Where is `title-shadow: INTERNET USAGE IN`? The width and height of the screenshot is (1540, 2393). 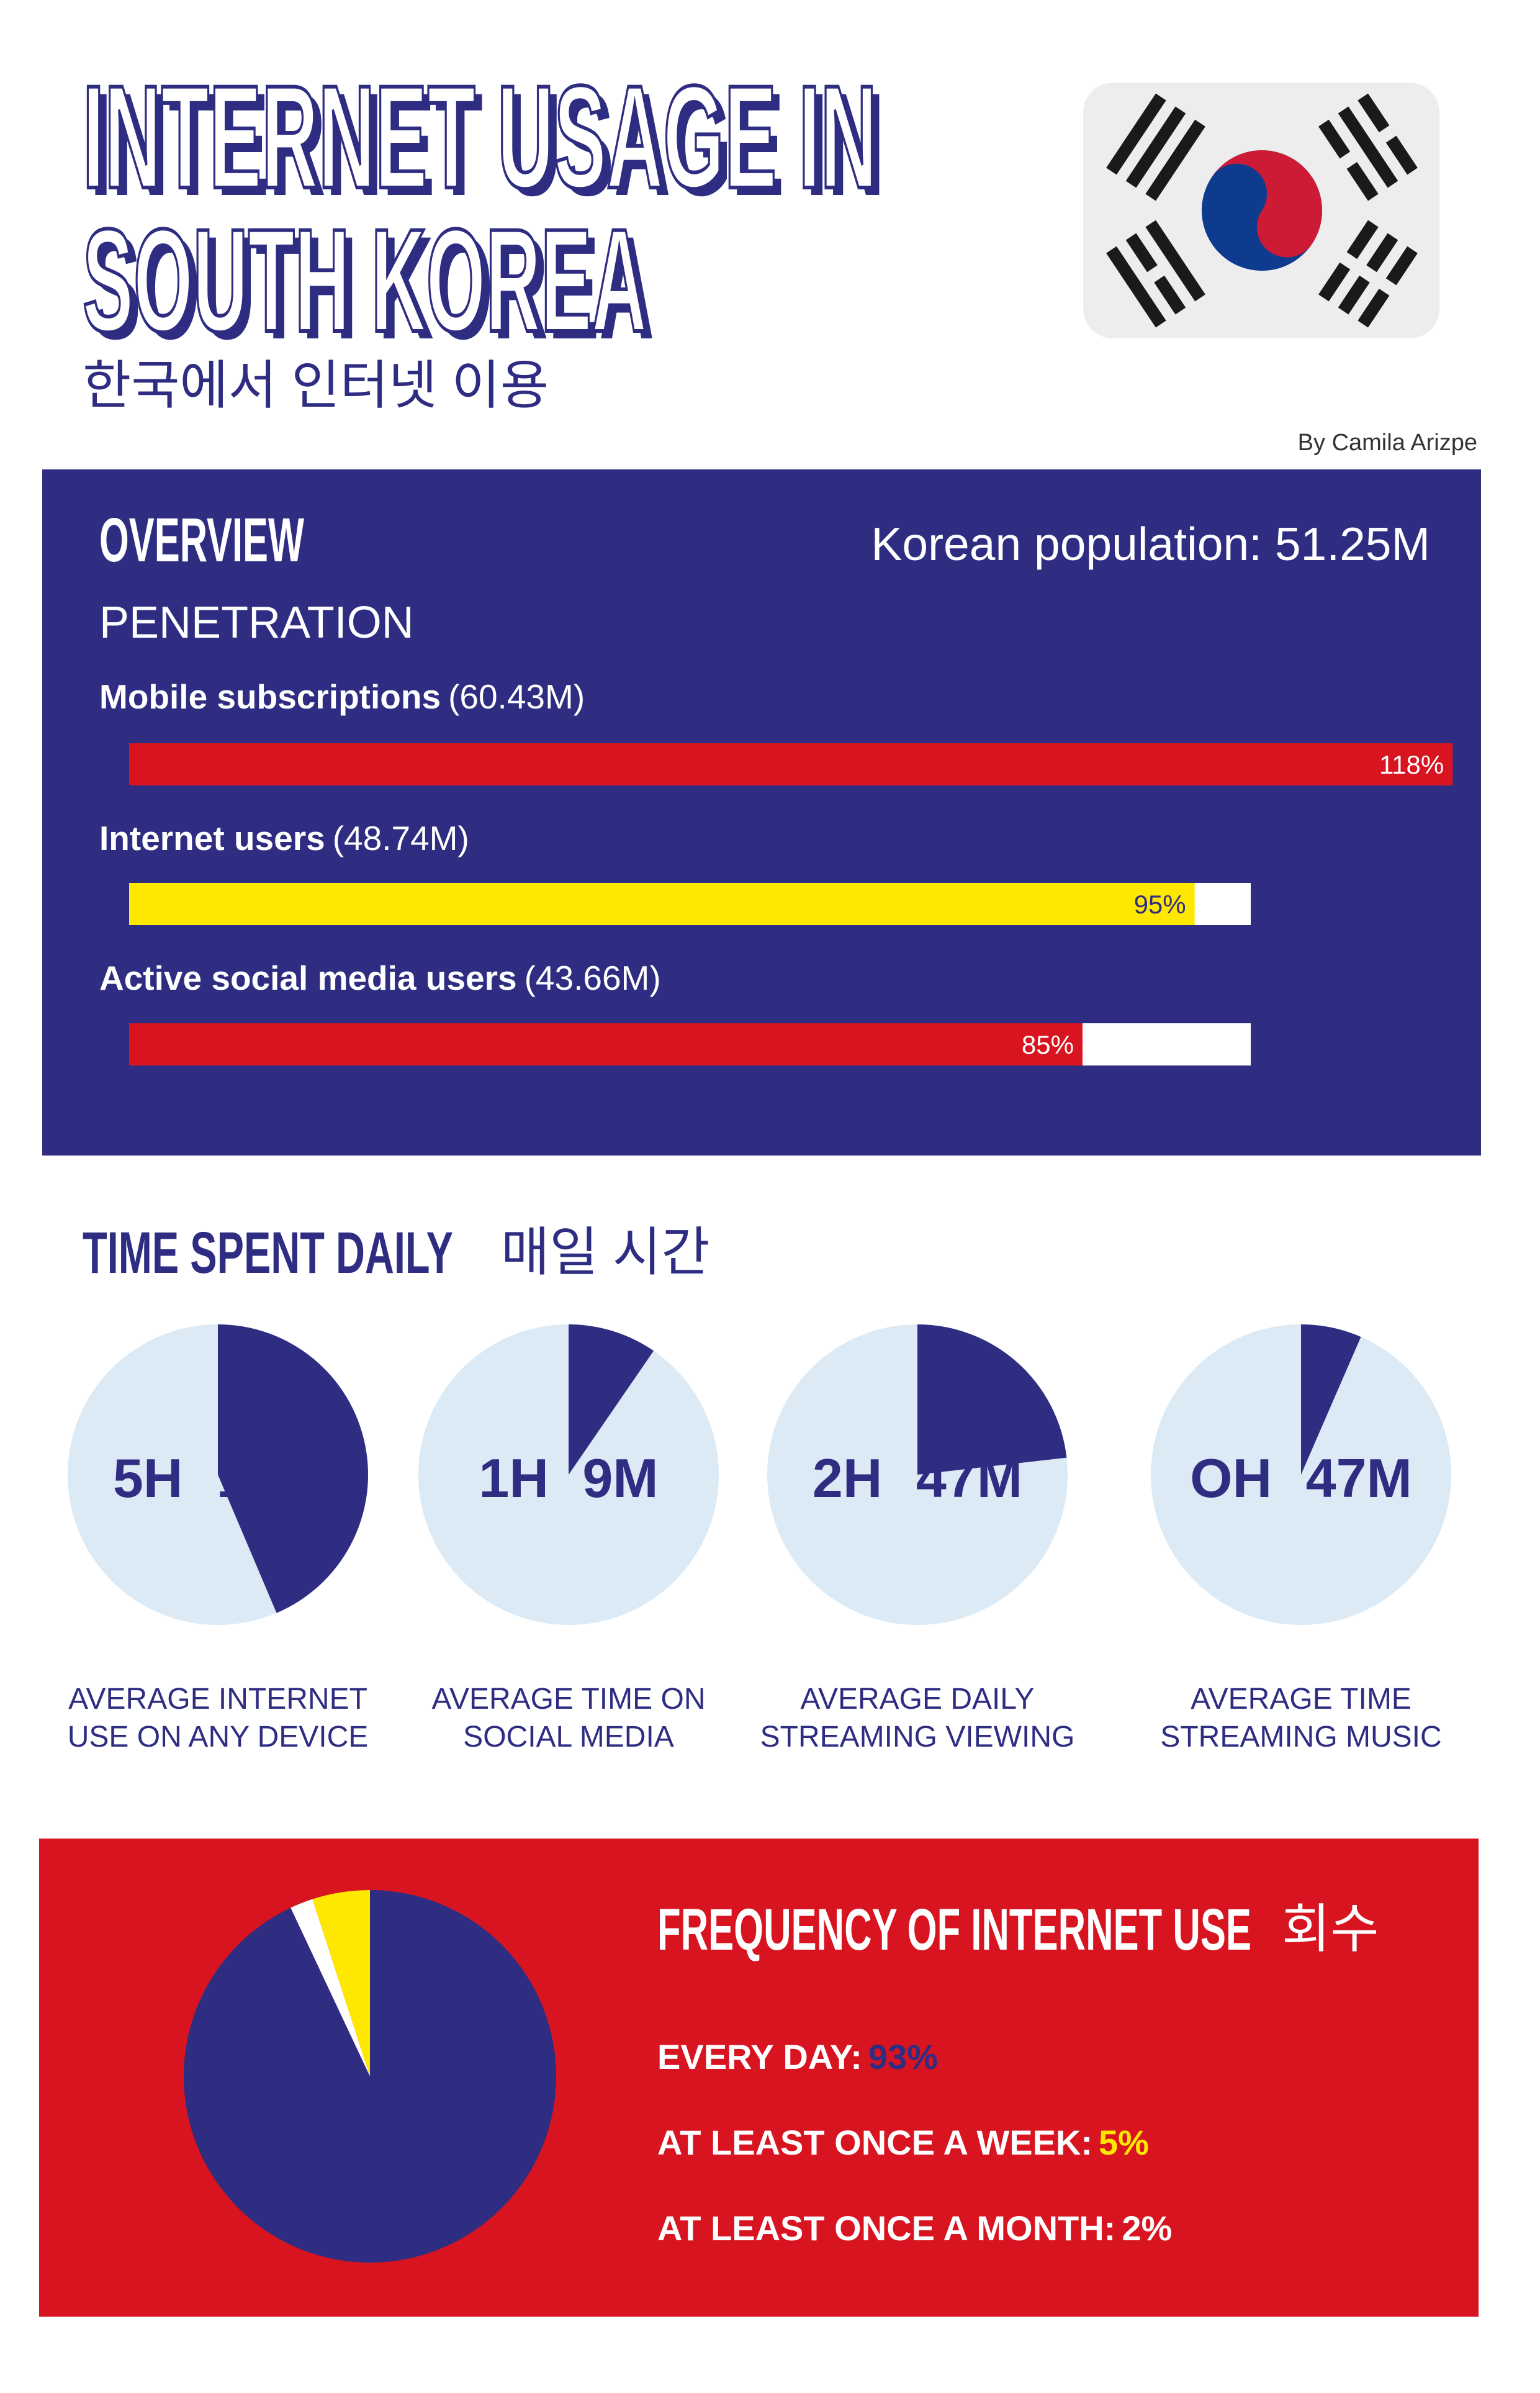
title-shadow: INTERNET USAGE IN is located at coordinates (487, 145).